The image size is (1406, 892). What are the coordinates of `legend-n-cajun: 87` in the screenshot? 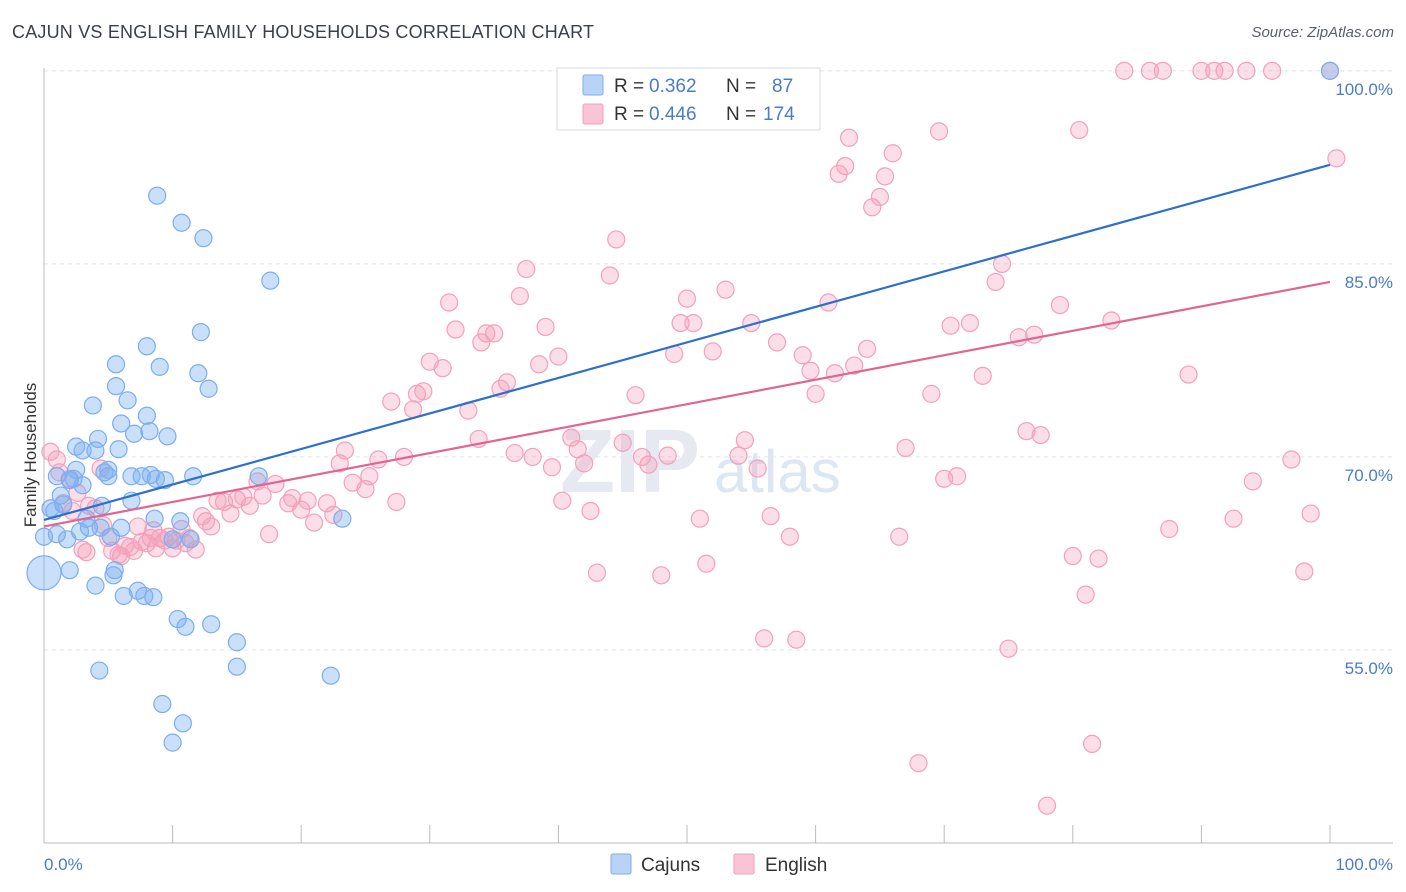 It's located at (782, 86).